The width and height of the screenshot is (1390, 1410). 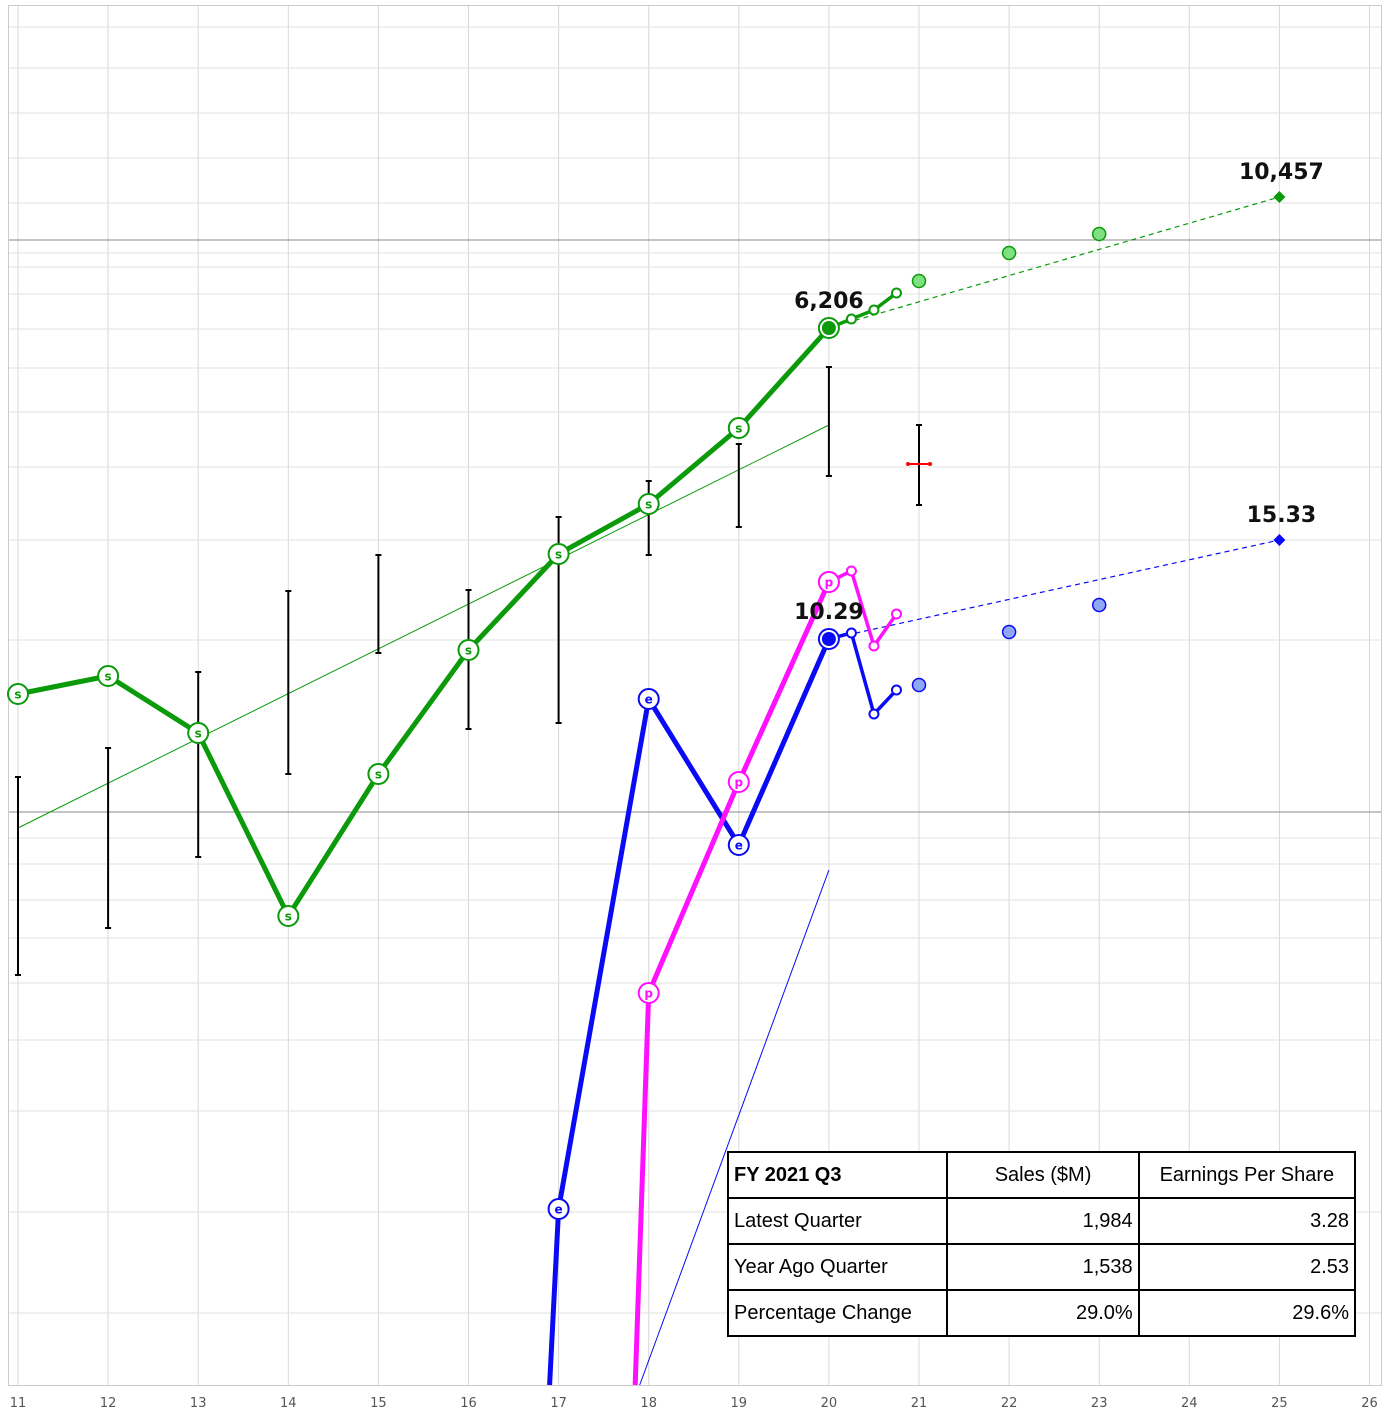 What do you see at coordinates (1009, 1403) in the screenshot?
I see `x-tick-label: 22` at bounding box center [1009, 1403].